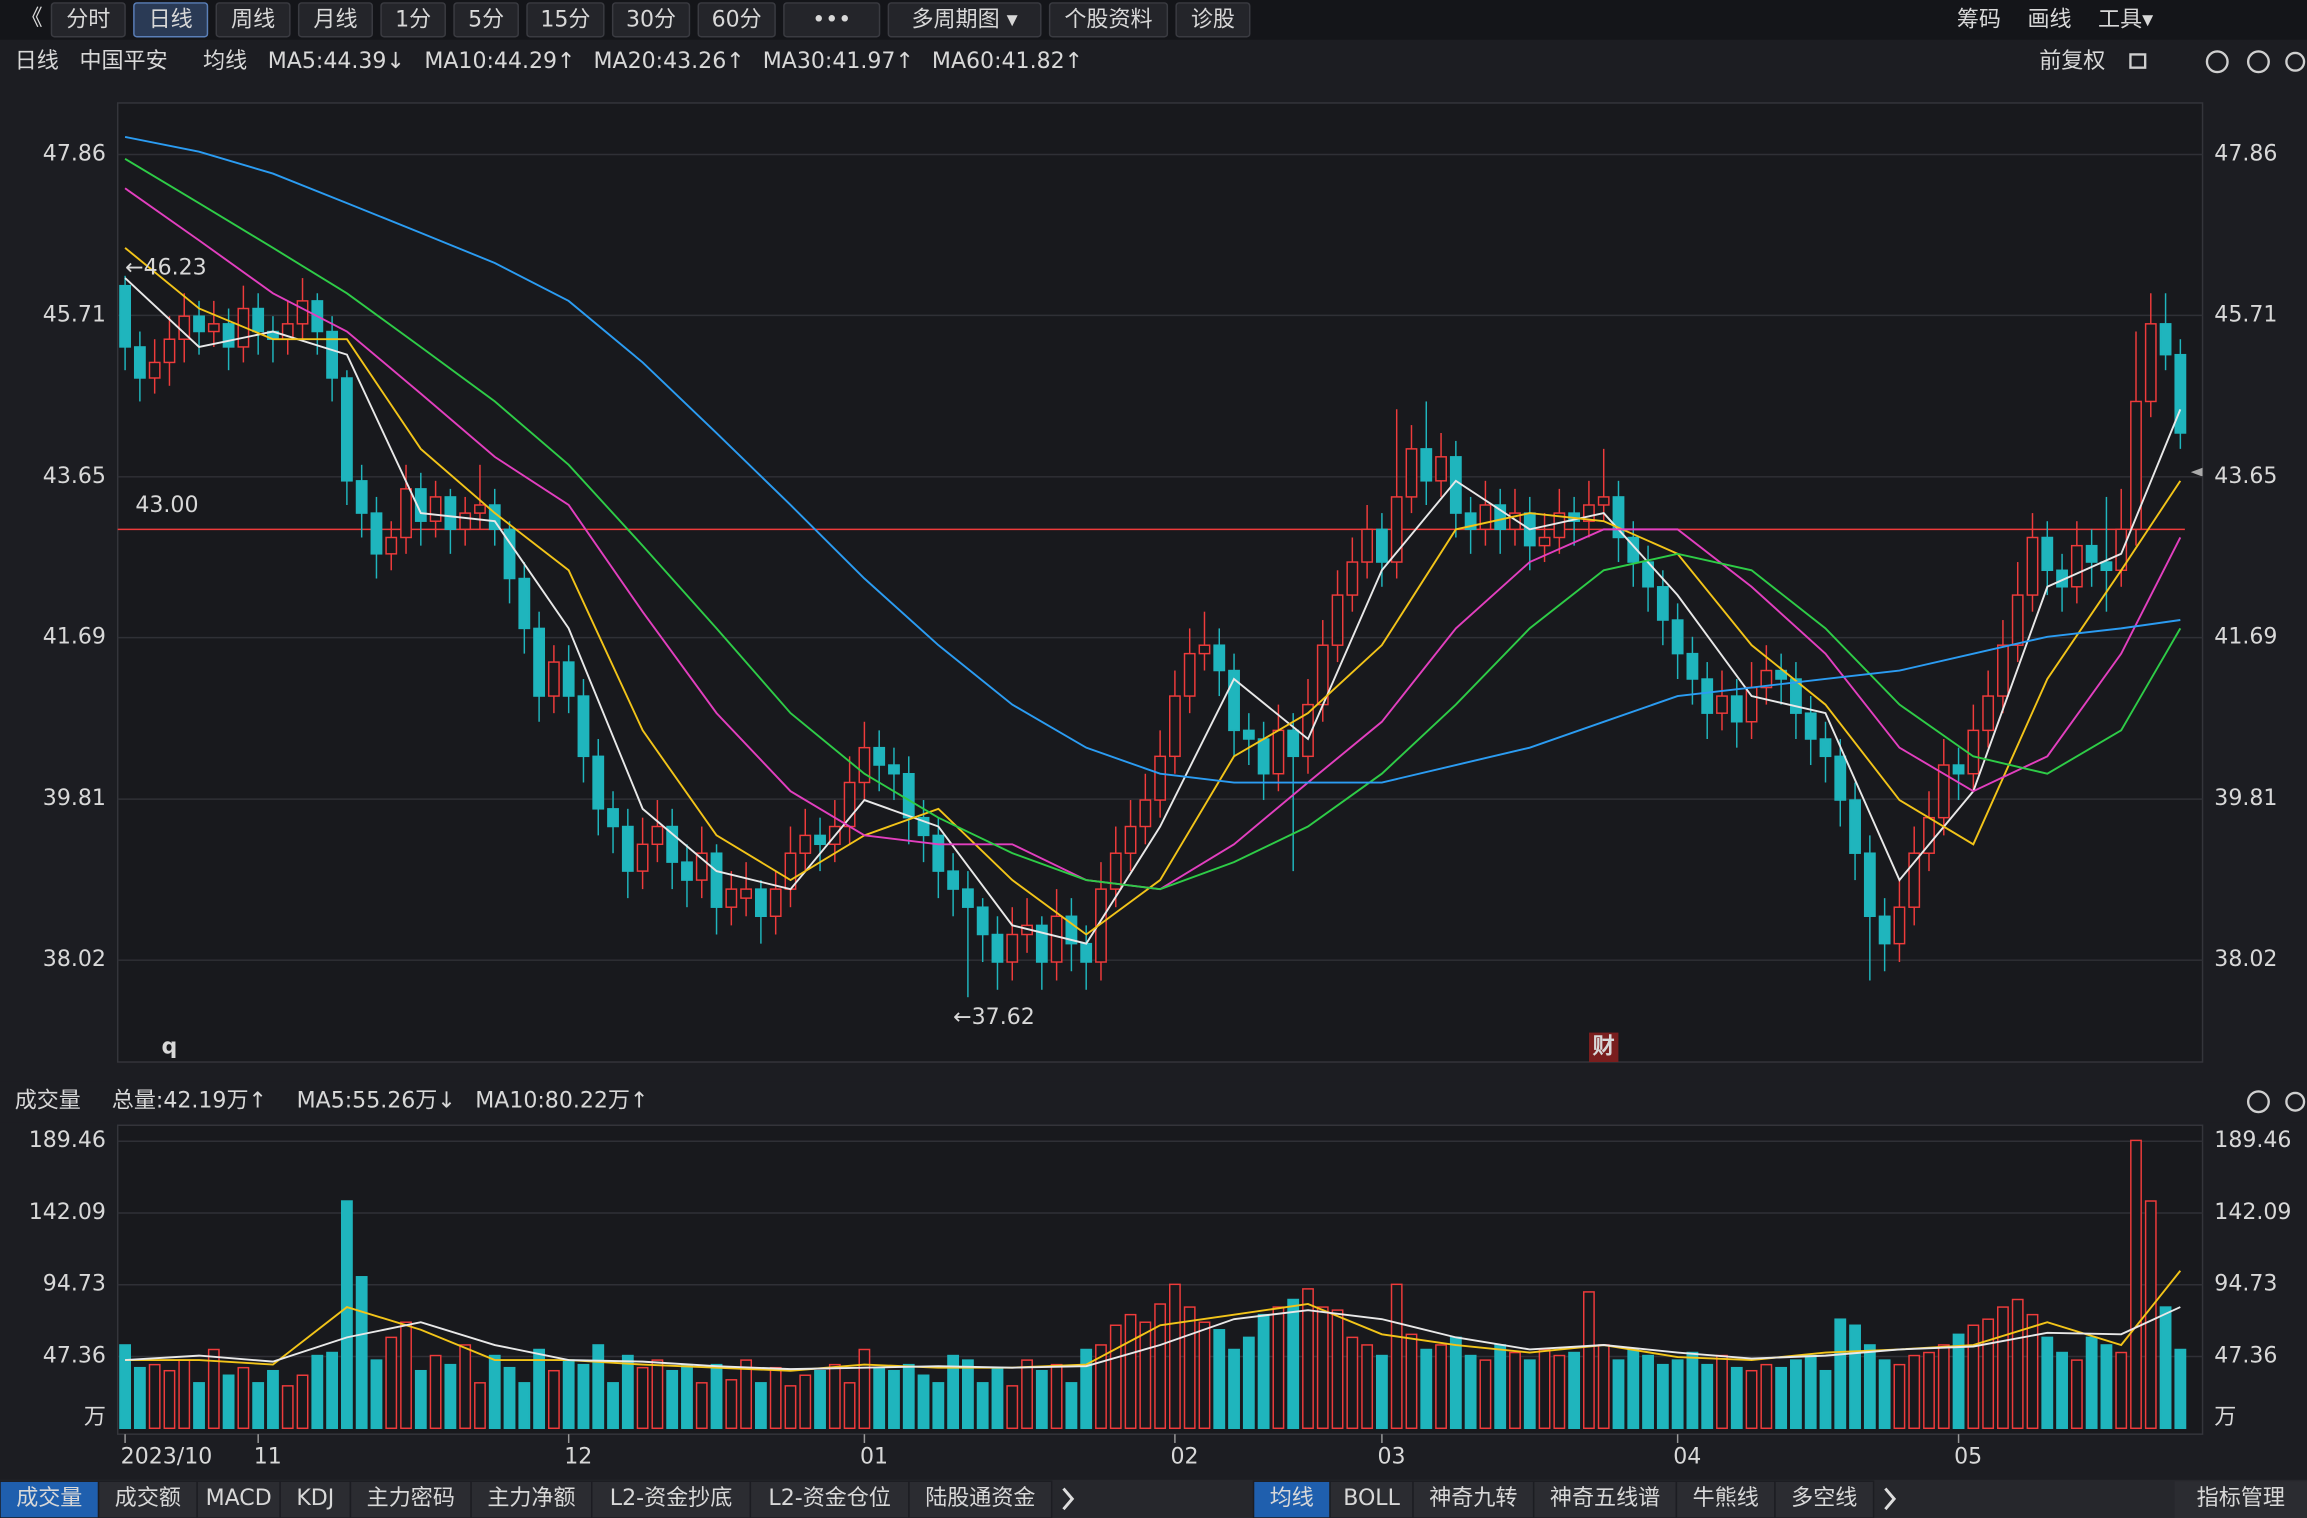 This screenshot has height=1518, width=2307. I want to click on ma-line, so click(1153, 1338).